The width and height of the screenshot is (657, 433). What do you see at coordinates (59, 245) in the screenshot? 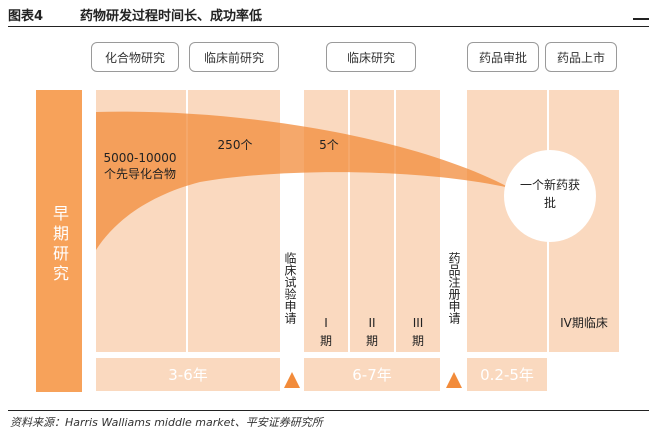
I see `early-research-label: 早期研究` at bounding box center [59, 245].